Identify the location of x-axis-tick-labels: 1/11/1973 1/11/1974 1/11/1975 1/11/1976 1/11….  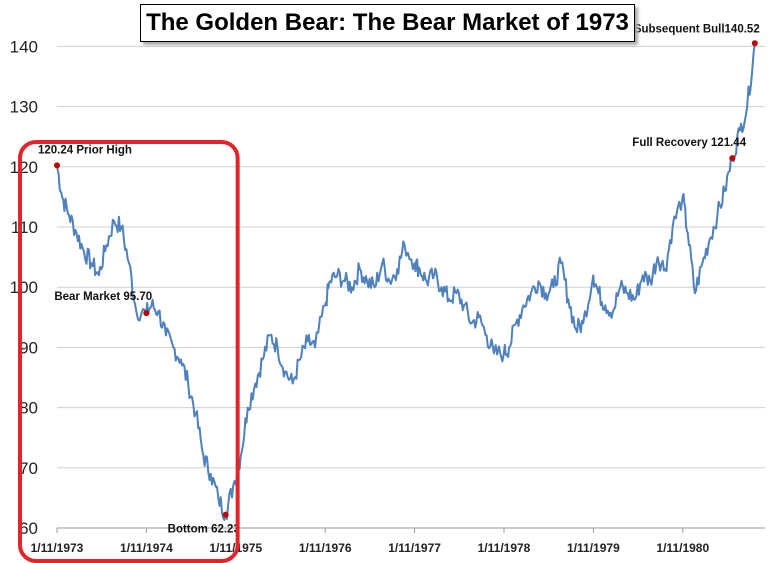
(370, 541).